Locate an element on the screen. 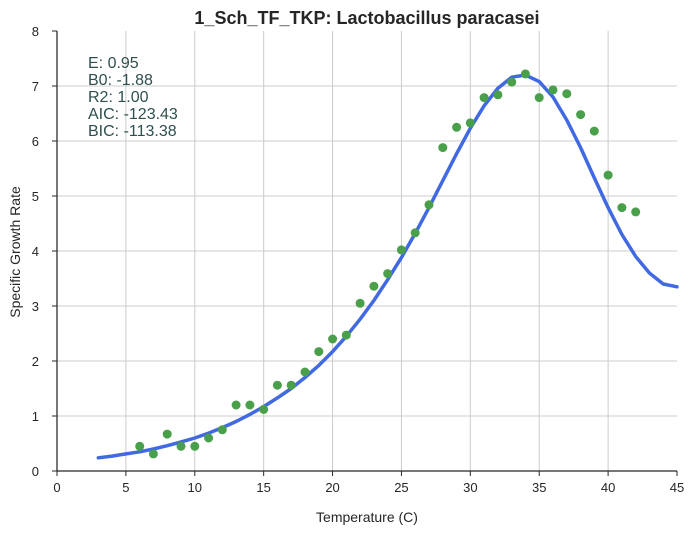 Image resolution: width=694 pixels, height=534 pixels. x-tick-label: 25 is located at coordinates (401, 487).